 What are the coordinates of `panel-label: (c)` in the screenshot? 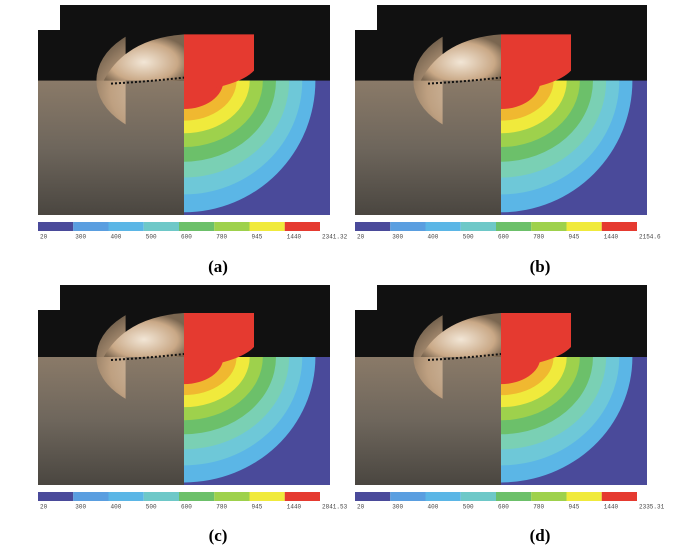 It's located at (218, 535).